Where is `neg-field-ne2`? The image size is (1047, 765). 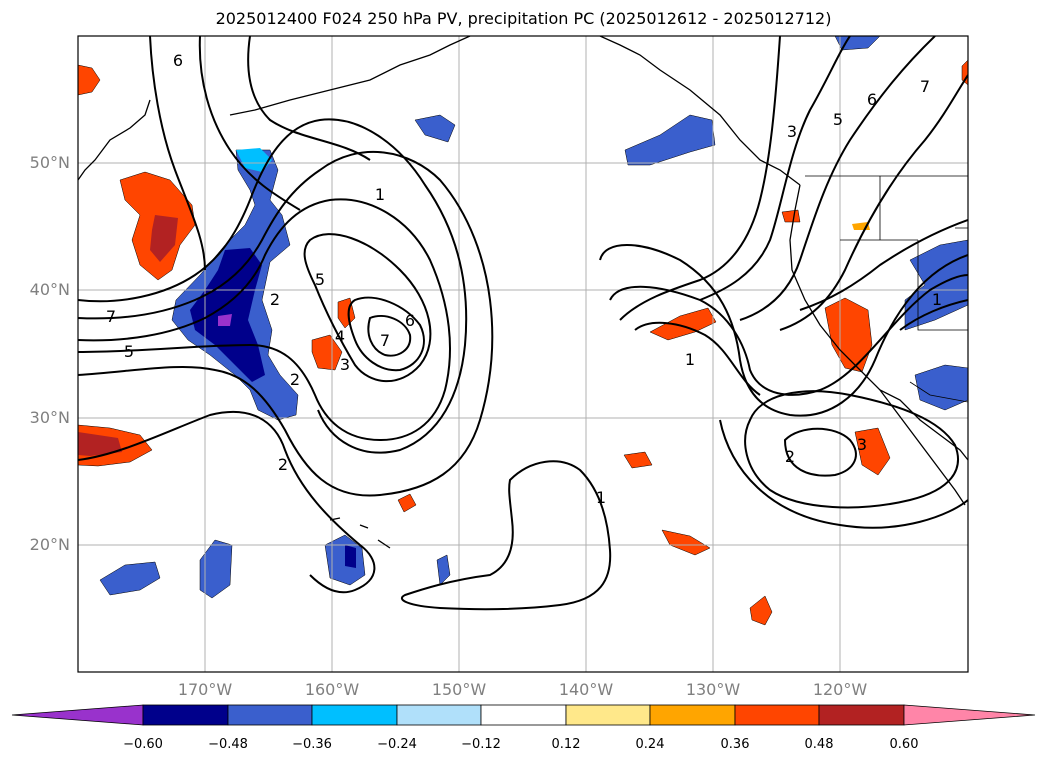
neg-field-ne2 is located at coordinates (670, 140).